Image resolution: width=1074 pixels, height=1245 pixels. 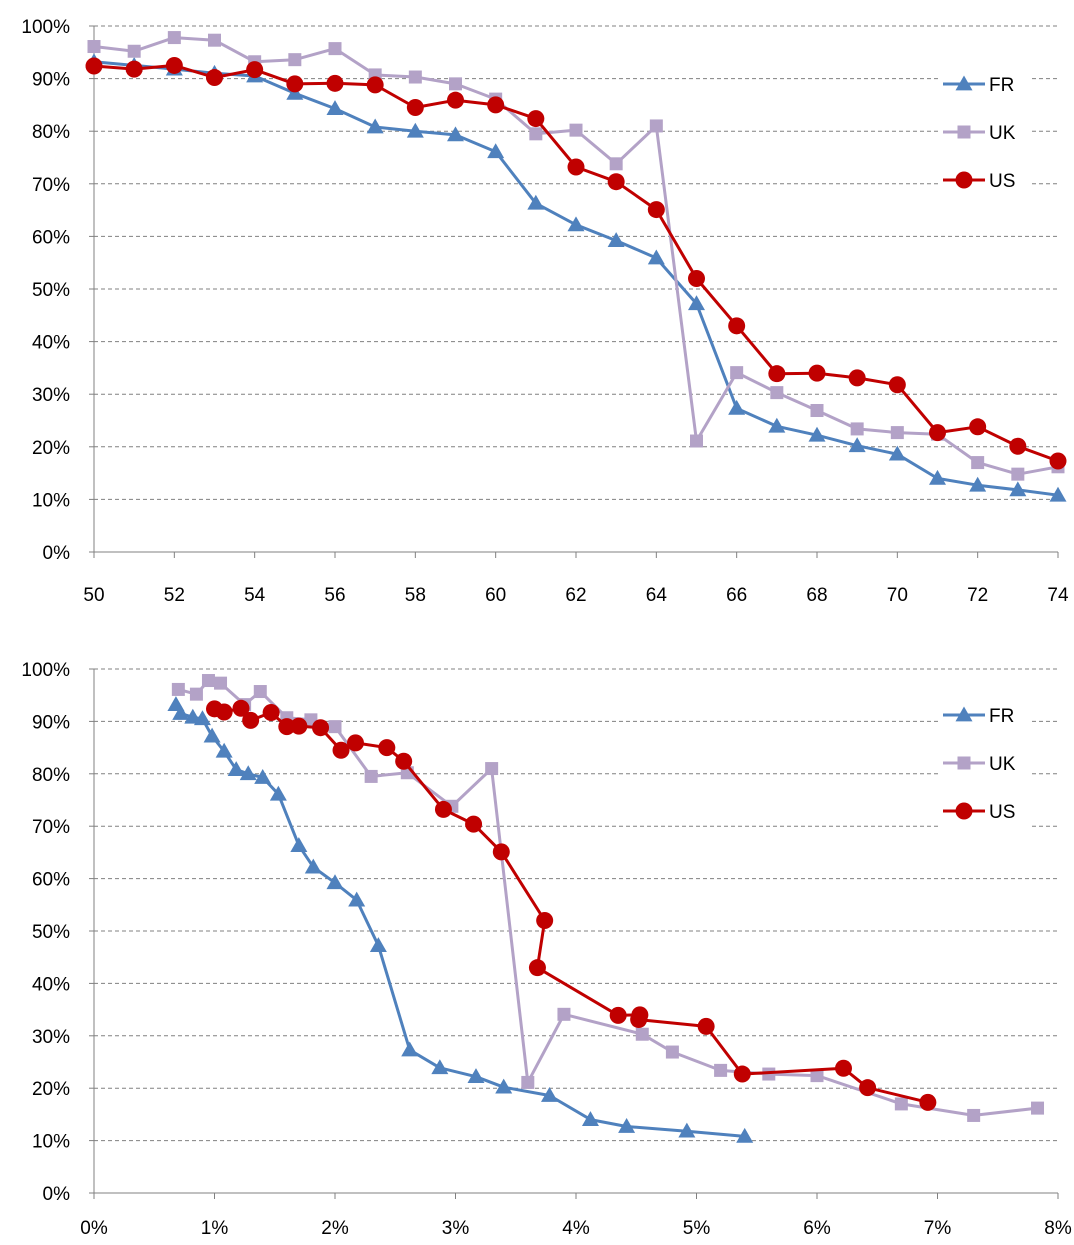 I want to click on x-tick-label: 7%, so click(x=938, y=1228).